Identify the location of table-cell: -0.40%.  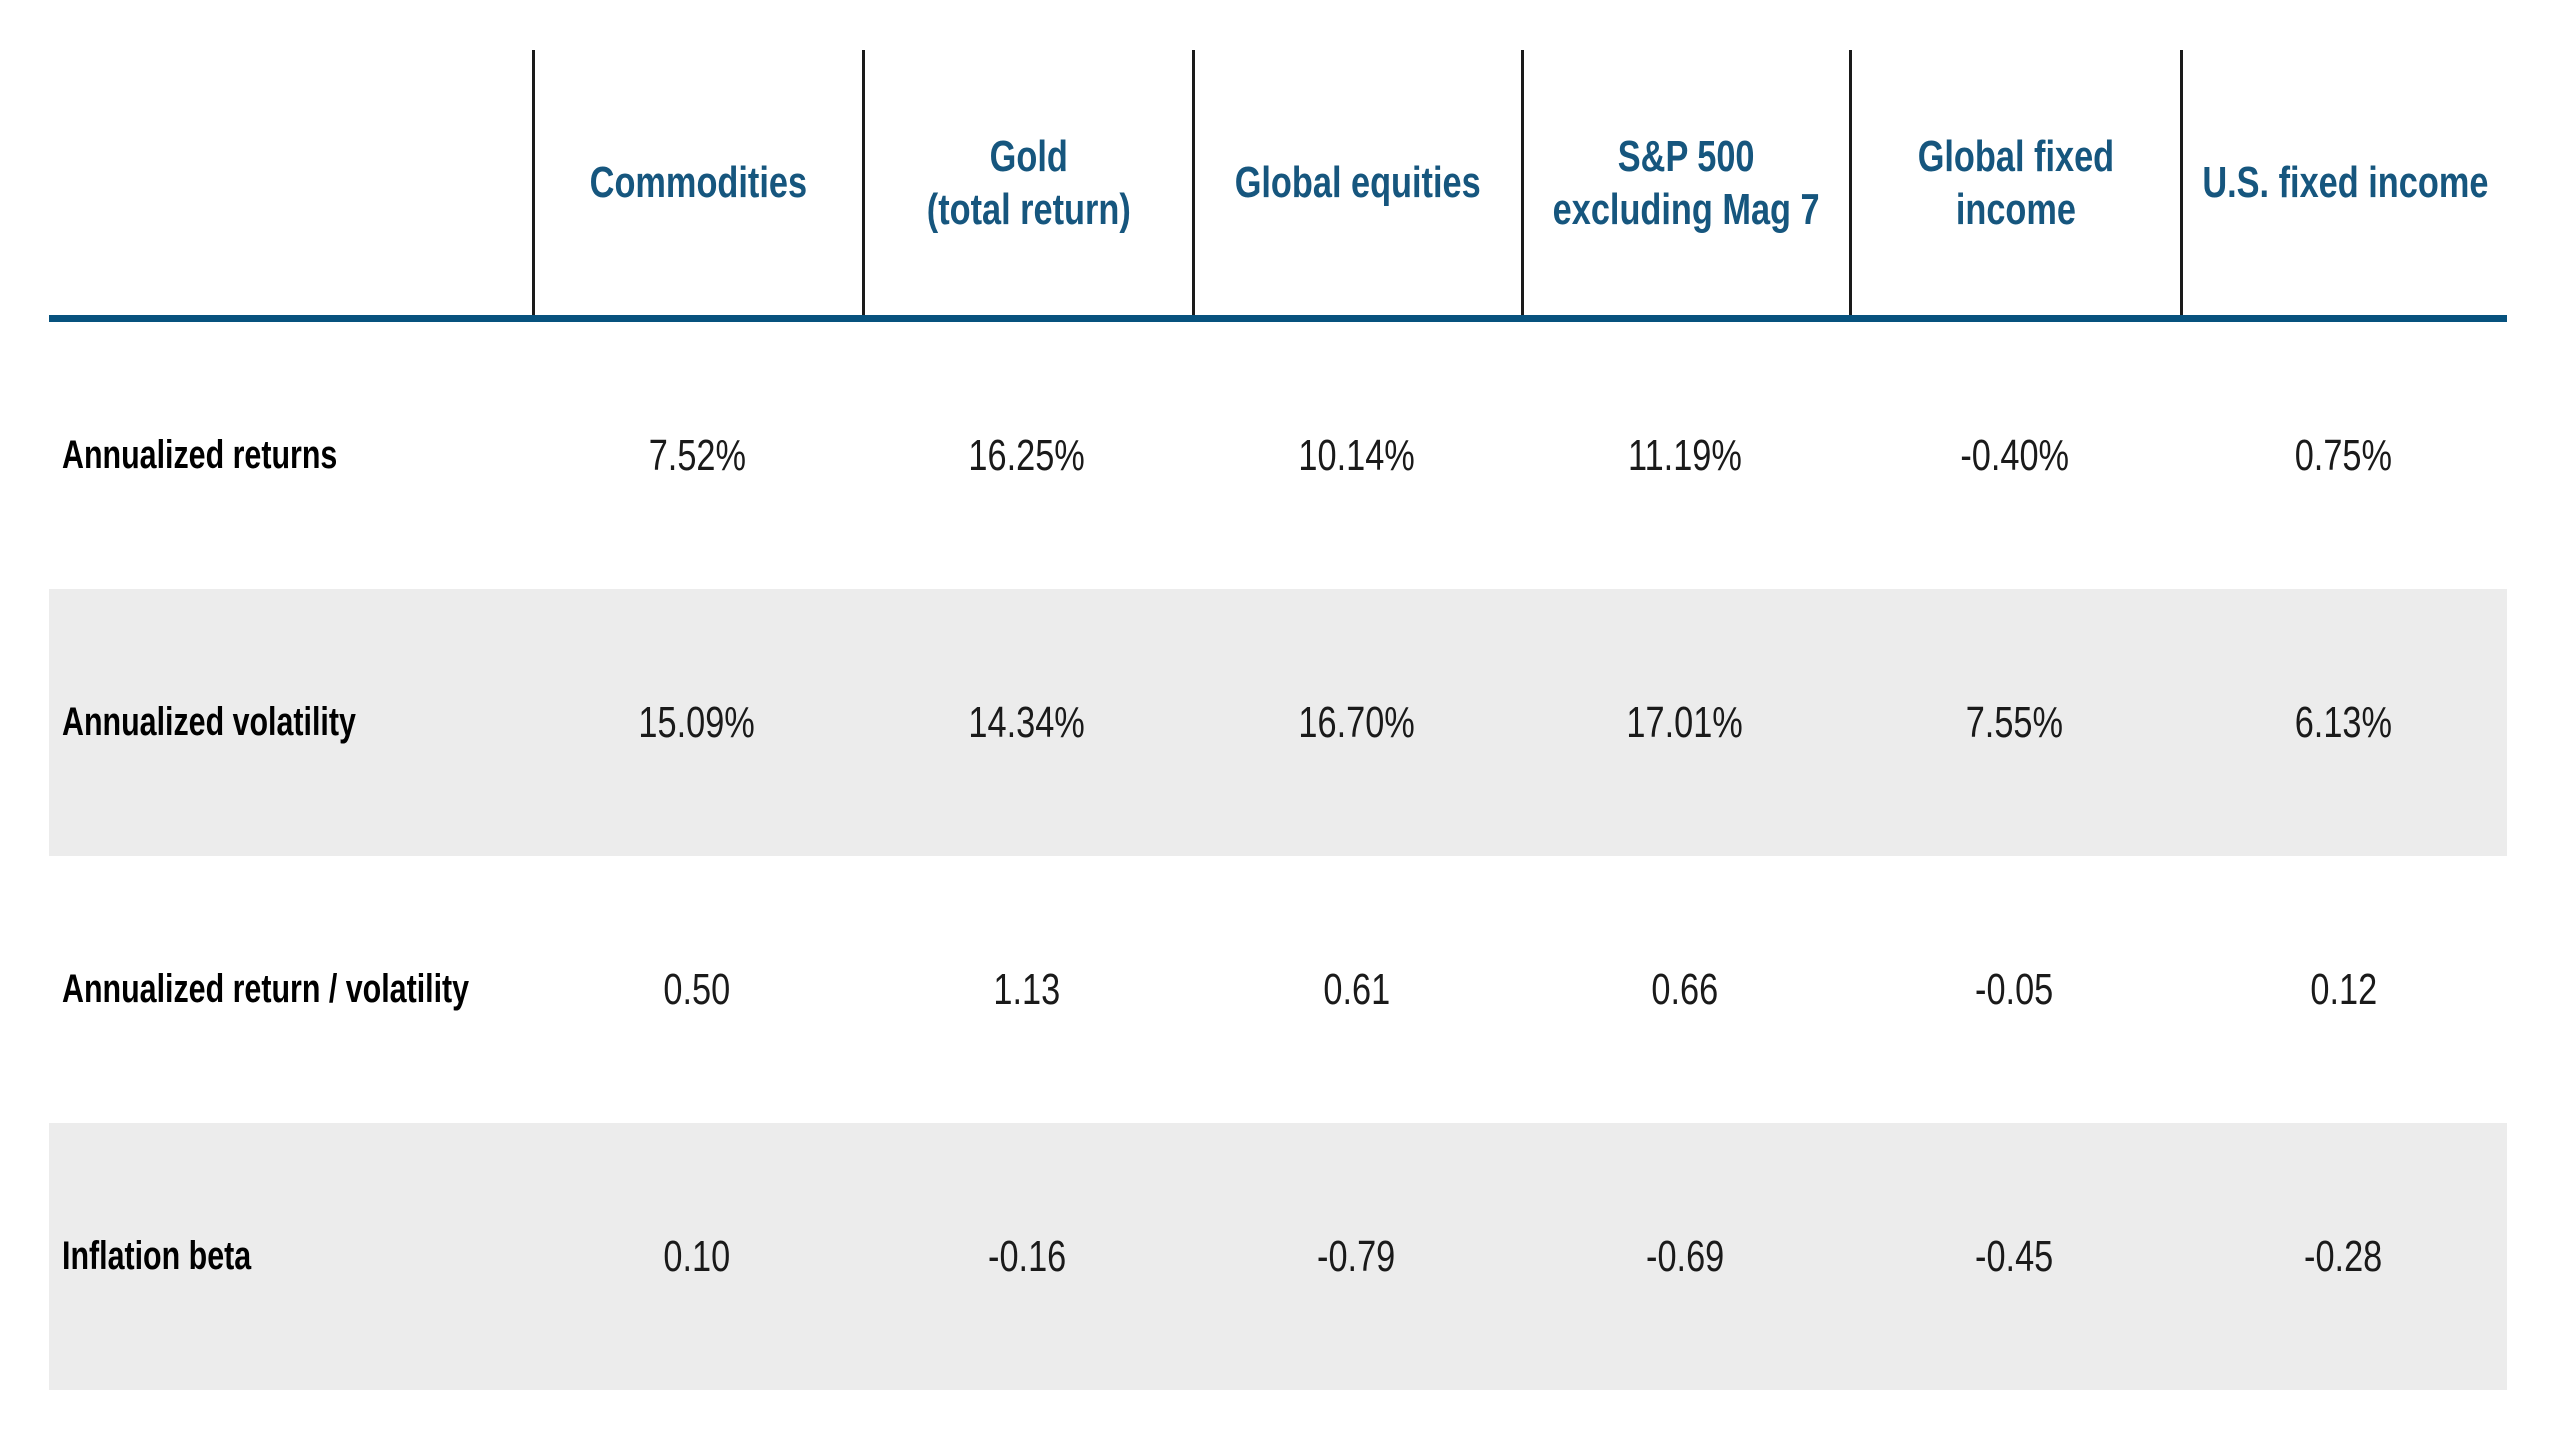
(2014, 455).